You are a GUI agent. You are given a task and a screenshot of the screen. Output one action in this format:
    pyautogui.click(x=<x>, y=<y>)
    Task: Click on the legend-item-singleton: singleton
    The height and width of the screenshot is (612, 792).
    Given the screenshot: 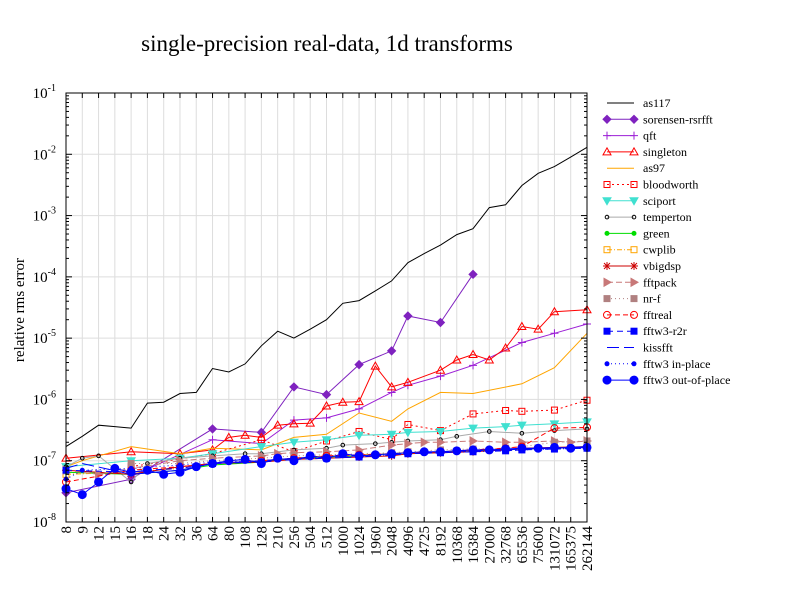 What is the action you would take?
    pyautogui.click(x=644, y=152)
    